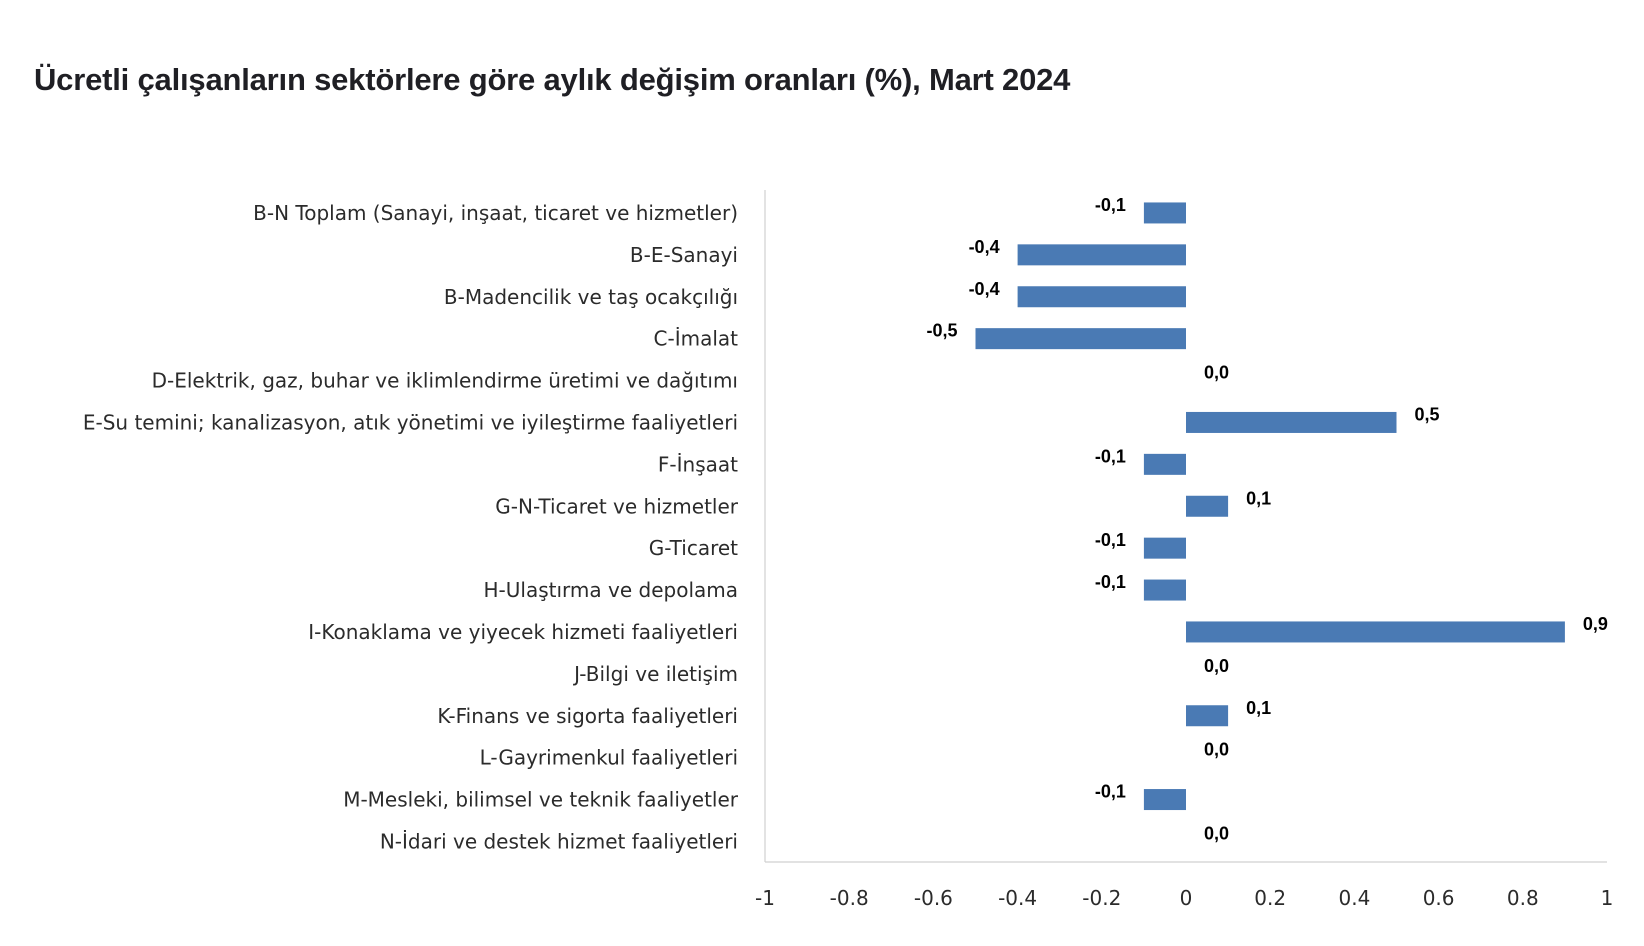 The height and width of the screenshot is (946, 1644). I want to click on x-tick-label: 0.4, so click(1354, 898).